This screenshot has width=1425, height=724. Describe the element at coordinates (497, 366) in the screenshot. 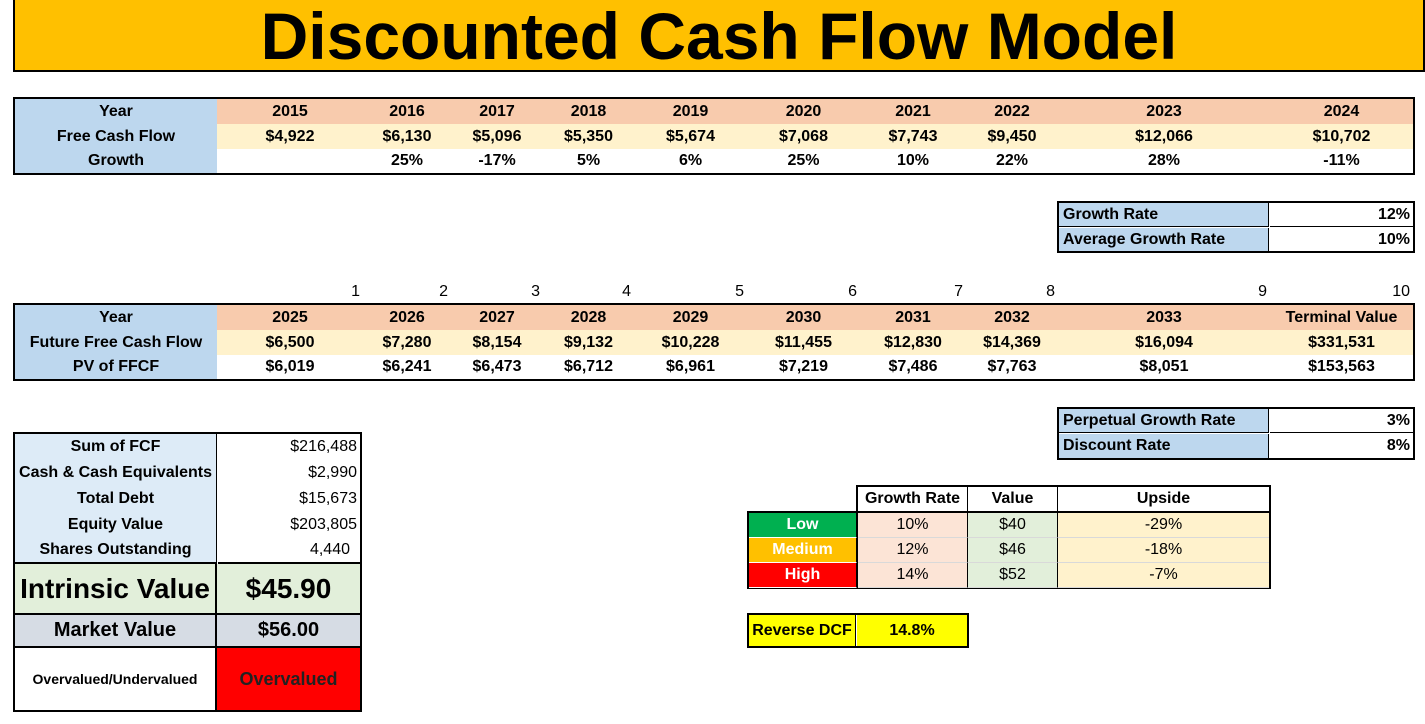

I see `proj-pv-cell: $6,473` at that location.